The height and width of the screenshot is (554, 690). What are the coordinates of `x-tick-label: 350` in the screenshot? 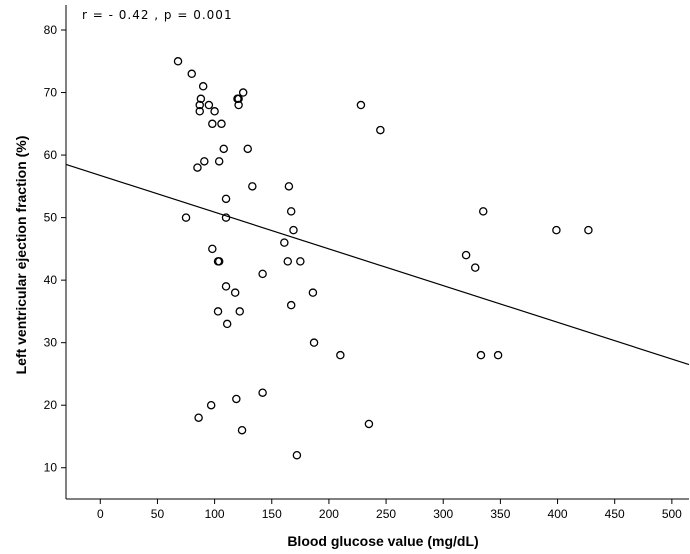 It's located at (500, 514).